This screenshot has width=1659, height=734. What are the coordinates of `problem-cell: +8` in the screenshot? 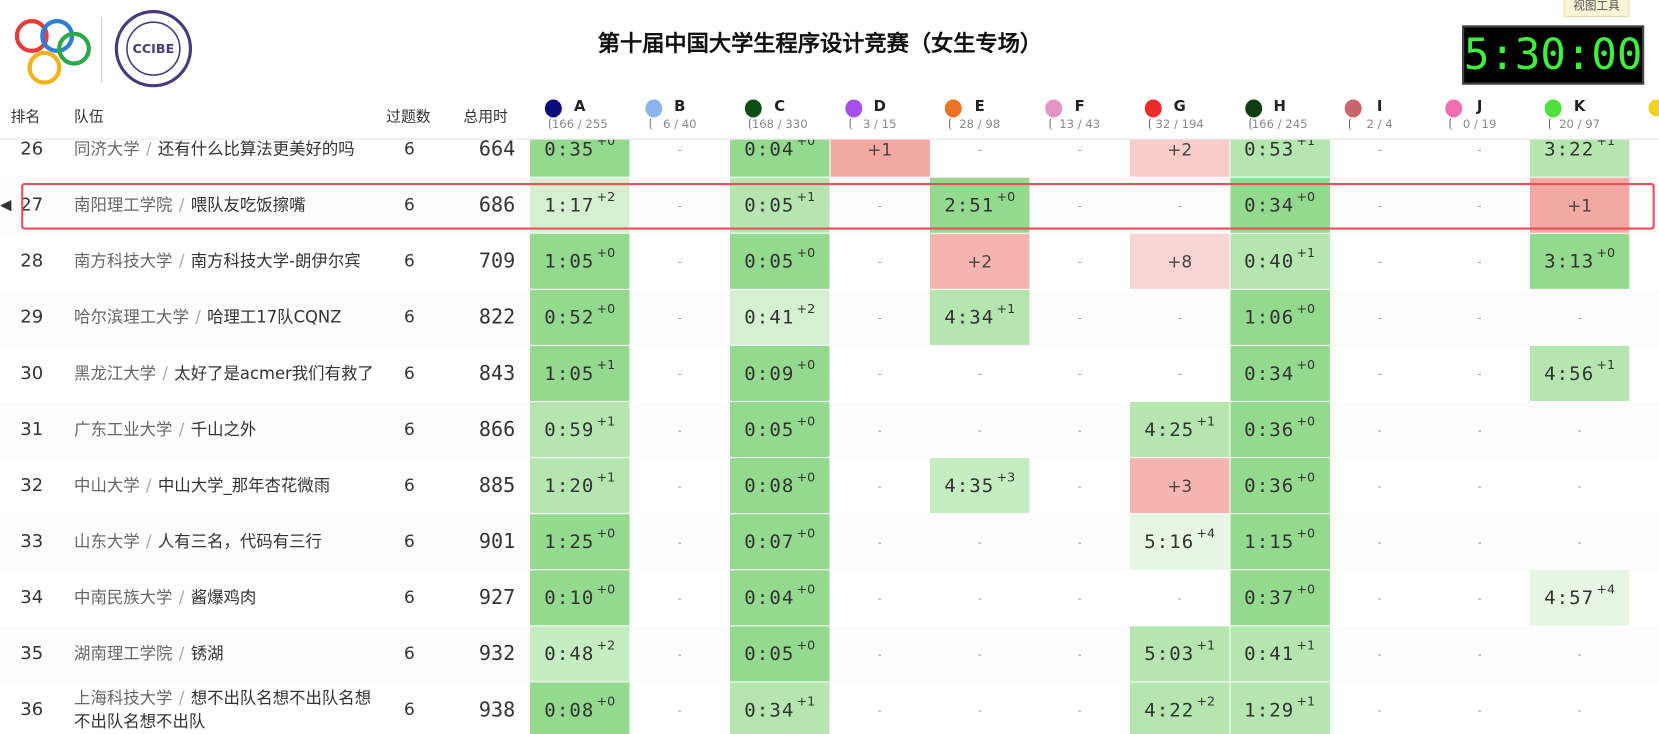 It's located at (1179, 261).